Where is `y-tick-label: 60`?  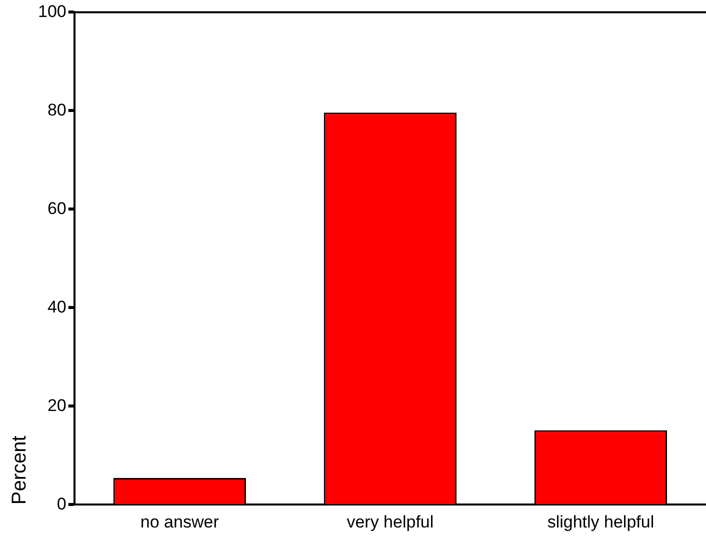
y-tick-label: 60 is located at coordinates (56, 208).